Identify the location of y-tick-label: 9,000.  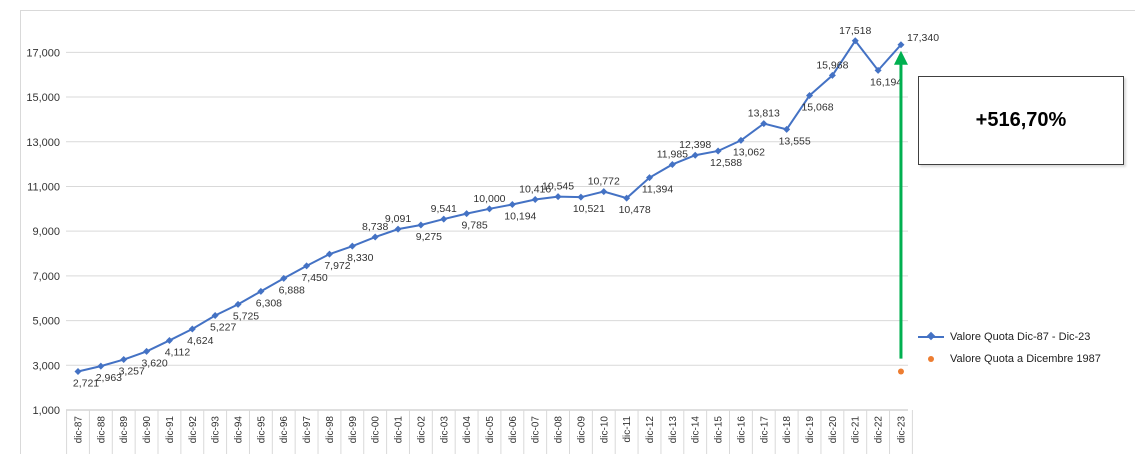
(46, 232).